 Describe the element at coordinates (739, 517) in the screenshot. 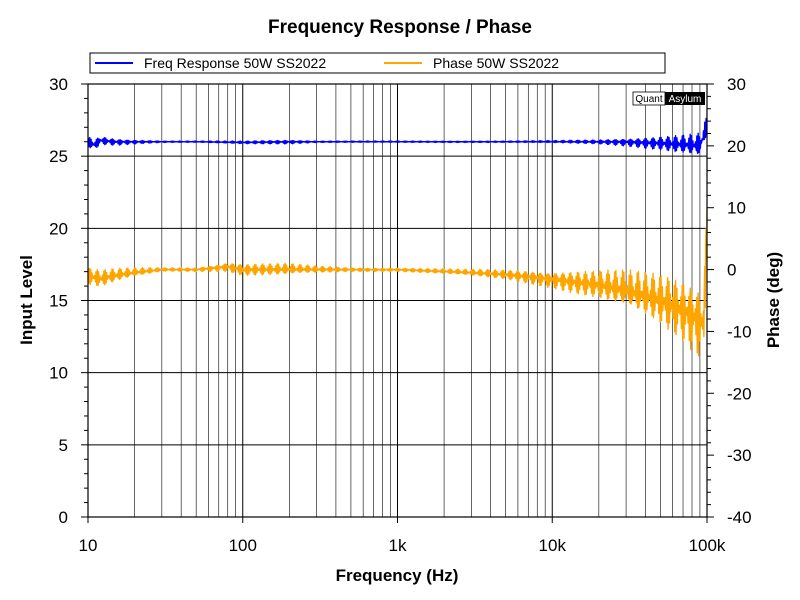

I see `y2-tick-label: -40` at that location.